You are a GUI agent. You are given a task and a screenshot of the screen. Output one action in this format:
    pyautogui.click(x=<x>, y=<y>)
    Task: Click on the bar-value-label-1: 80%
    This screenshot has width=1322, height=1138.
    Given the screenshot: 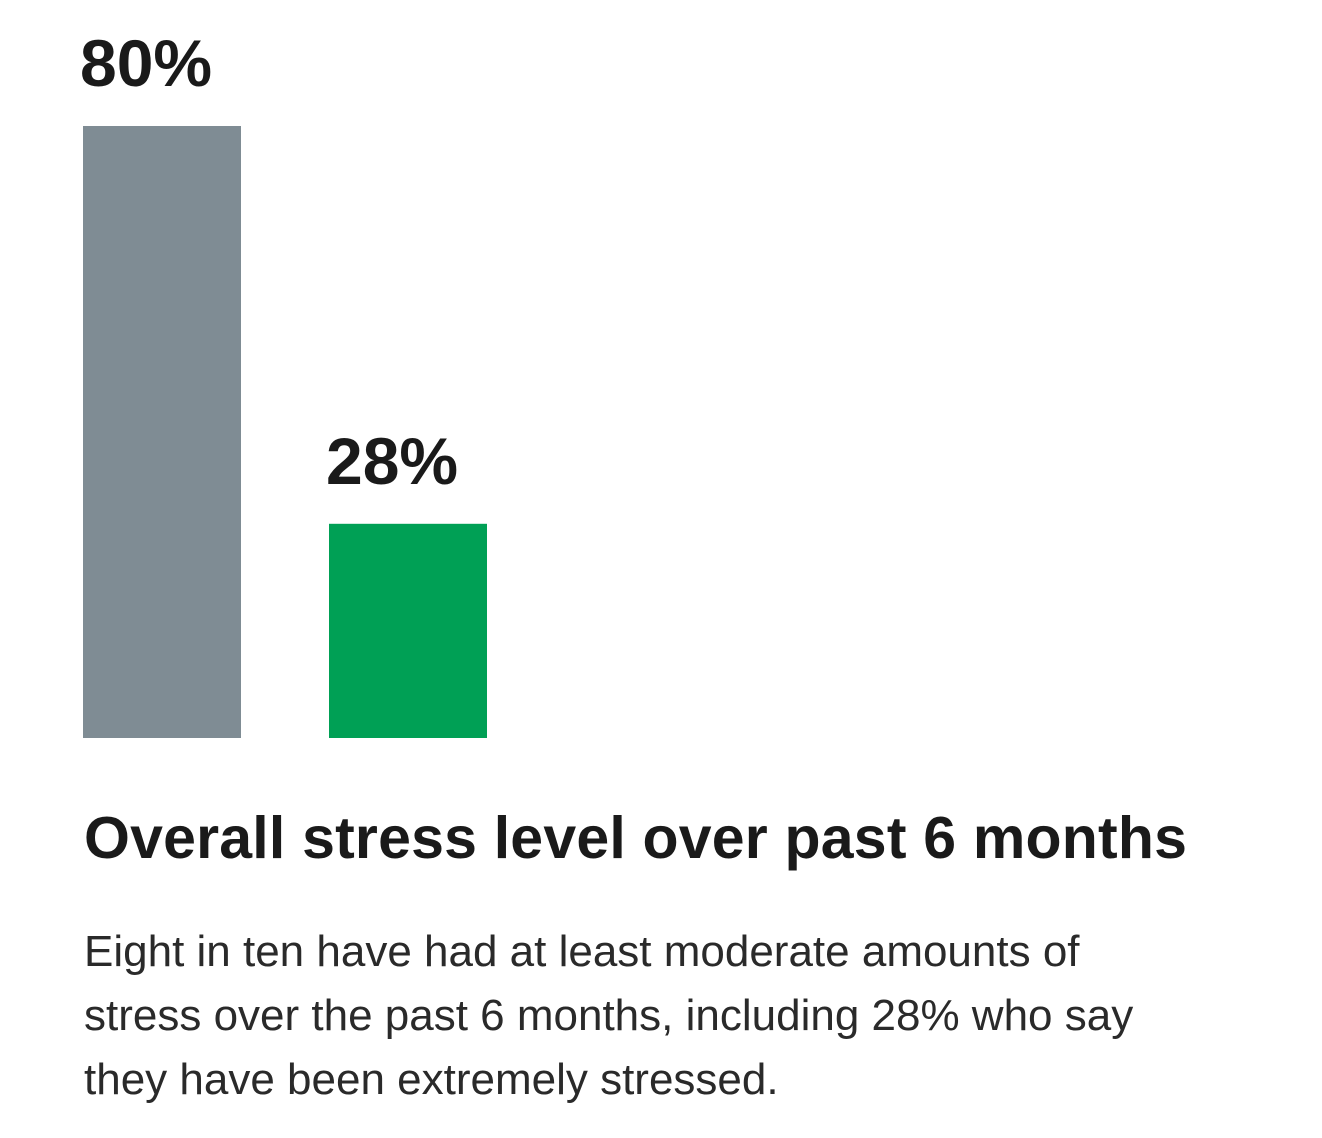 What is the action you would take?
    pyautogui.click(x=146, y=63)
    